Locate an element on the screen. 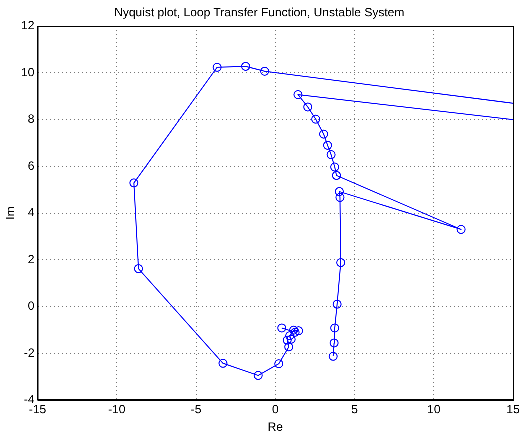 Image resolution: width=523 pixels, height=435 pixels. x-tick-label: -10 is located at coordinates (117, 409).